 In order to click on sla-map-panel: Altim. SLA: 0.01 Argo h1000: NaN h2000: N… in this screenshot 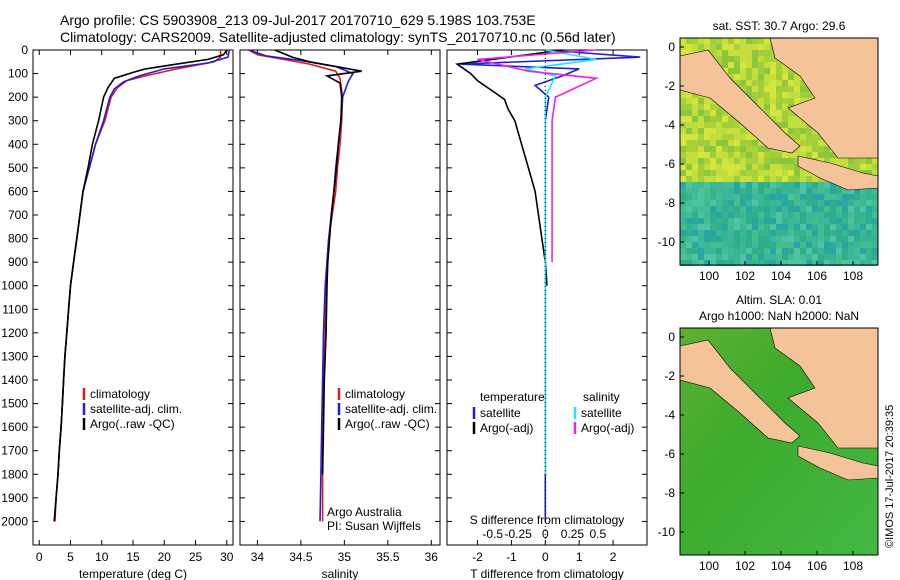, I will do `click(768, 433)`.